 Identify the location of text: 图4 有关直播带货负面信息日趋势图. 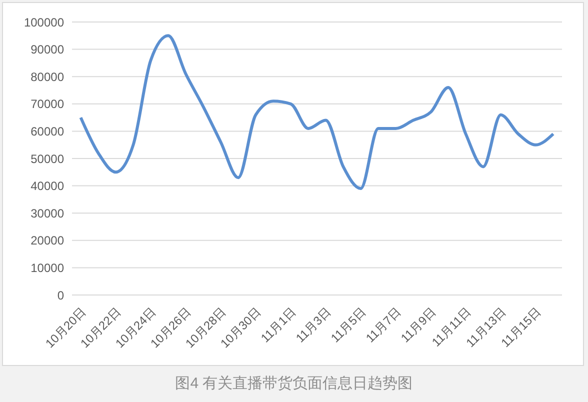
(294, 383).